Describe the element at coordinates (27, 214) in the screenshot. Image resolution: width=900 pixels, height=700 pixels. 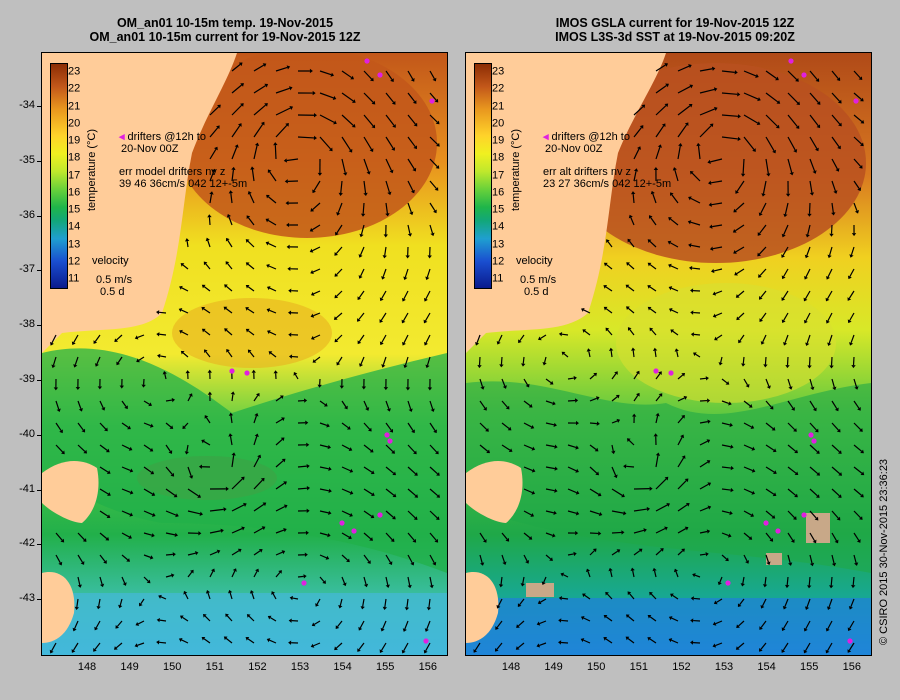
I see `latitude-label: -36` at that location.